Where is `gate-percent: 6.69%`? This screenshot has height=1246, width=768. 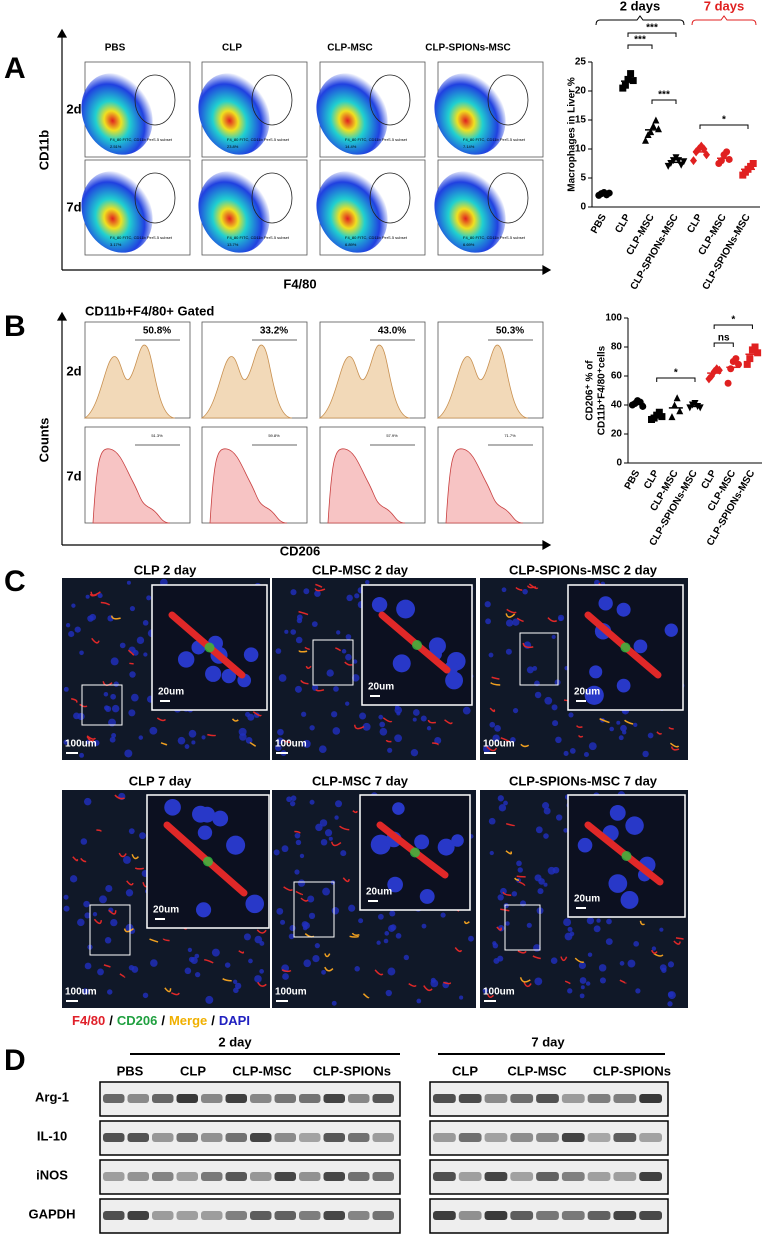 gate-percent: 6.69% is located at coordinates (469, 244).